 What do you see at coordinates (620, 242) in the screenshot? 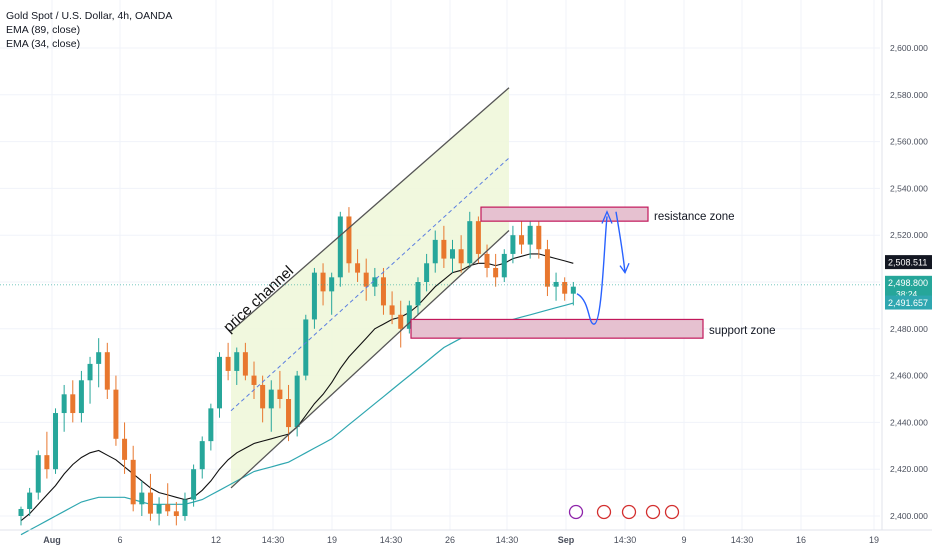
I see `projection-path-down` at bounding box center [620, 242].